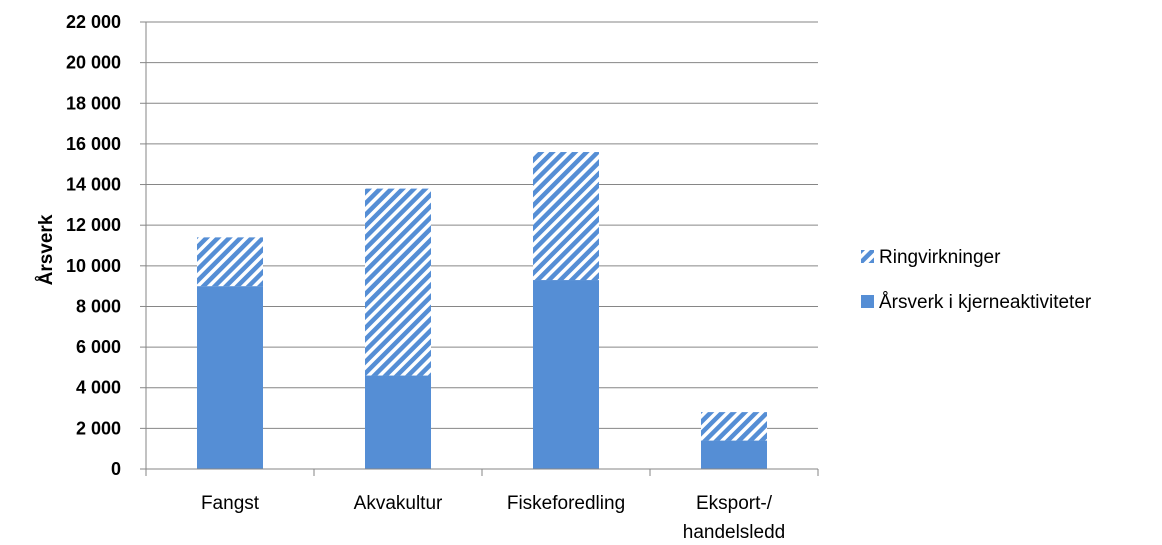 The image size is (1162, 545). I want to click on y-tick-label: 6 000, so click(98, 347).